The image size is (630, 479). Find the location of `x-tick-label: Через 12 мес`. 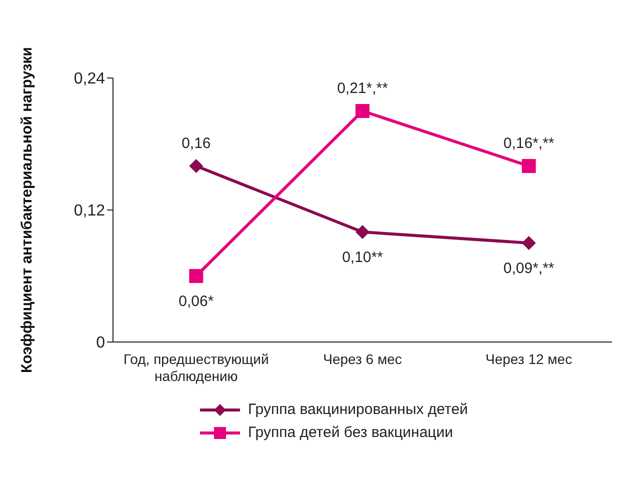

x-tick-label: Через 12 мес is located at coordinates (529, 359).